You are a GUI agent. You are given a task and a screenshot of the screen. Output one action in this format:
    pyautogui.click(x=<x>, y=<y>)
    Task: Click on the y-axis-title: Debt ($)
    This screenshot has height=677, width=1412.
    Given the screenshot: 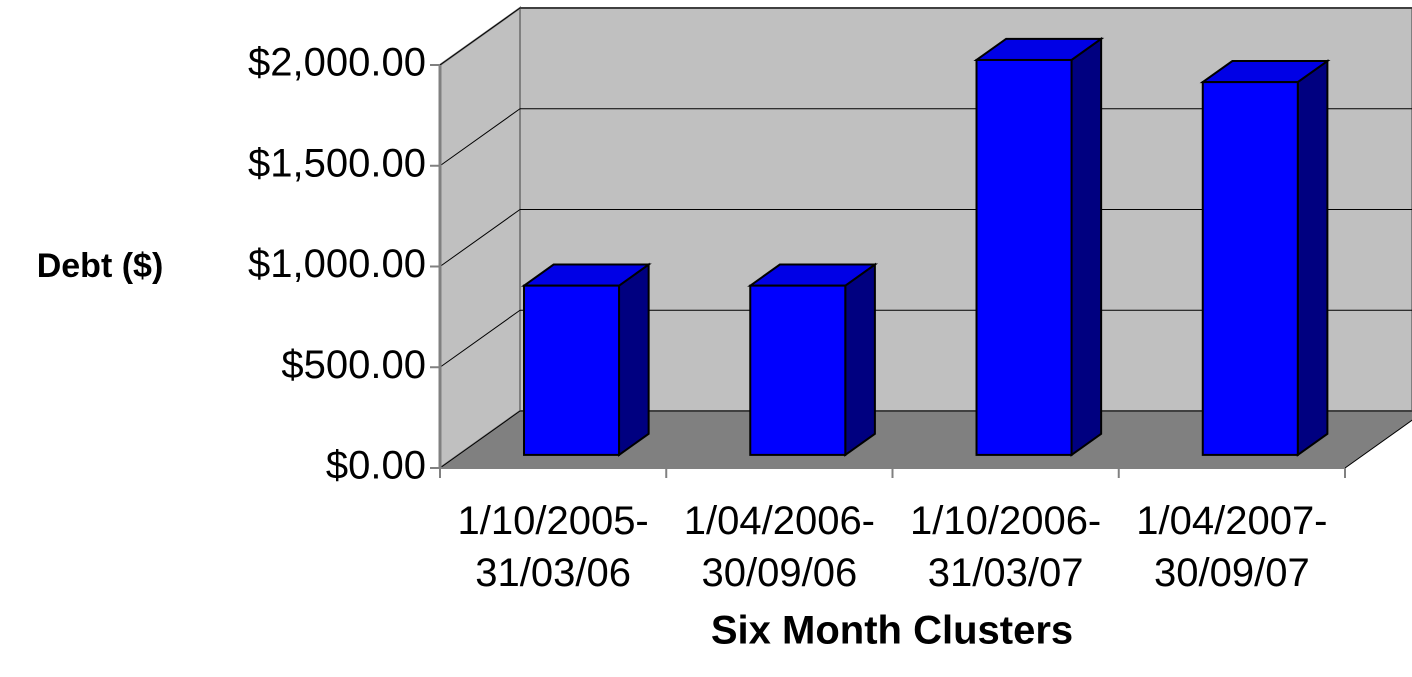 What is the action you would take?
    pyautogui.click(x=100, y=266)
    